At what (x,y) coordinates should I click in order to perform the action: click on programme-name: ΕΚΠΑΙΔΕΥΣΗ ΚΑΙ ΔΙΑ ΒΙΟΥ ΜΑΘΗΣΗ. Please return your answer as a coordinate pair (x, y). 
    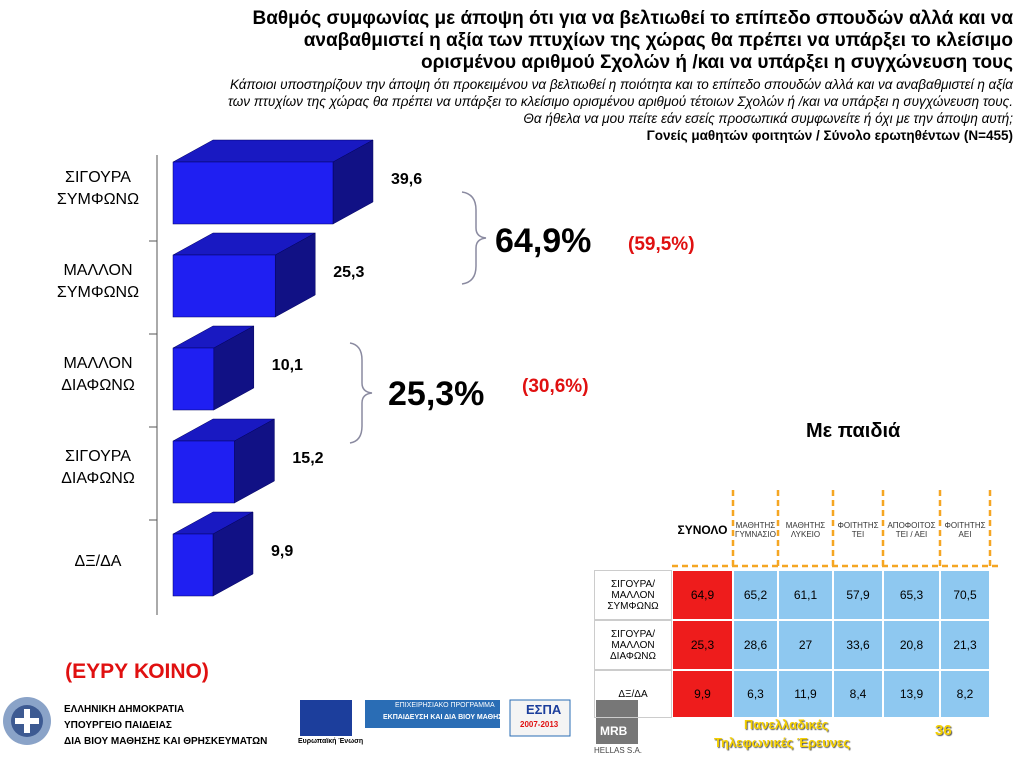
    Looking at the image, I should click on (445, 717).